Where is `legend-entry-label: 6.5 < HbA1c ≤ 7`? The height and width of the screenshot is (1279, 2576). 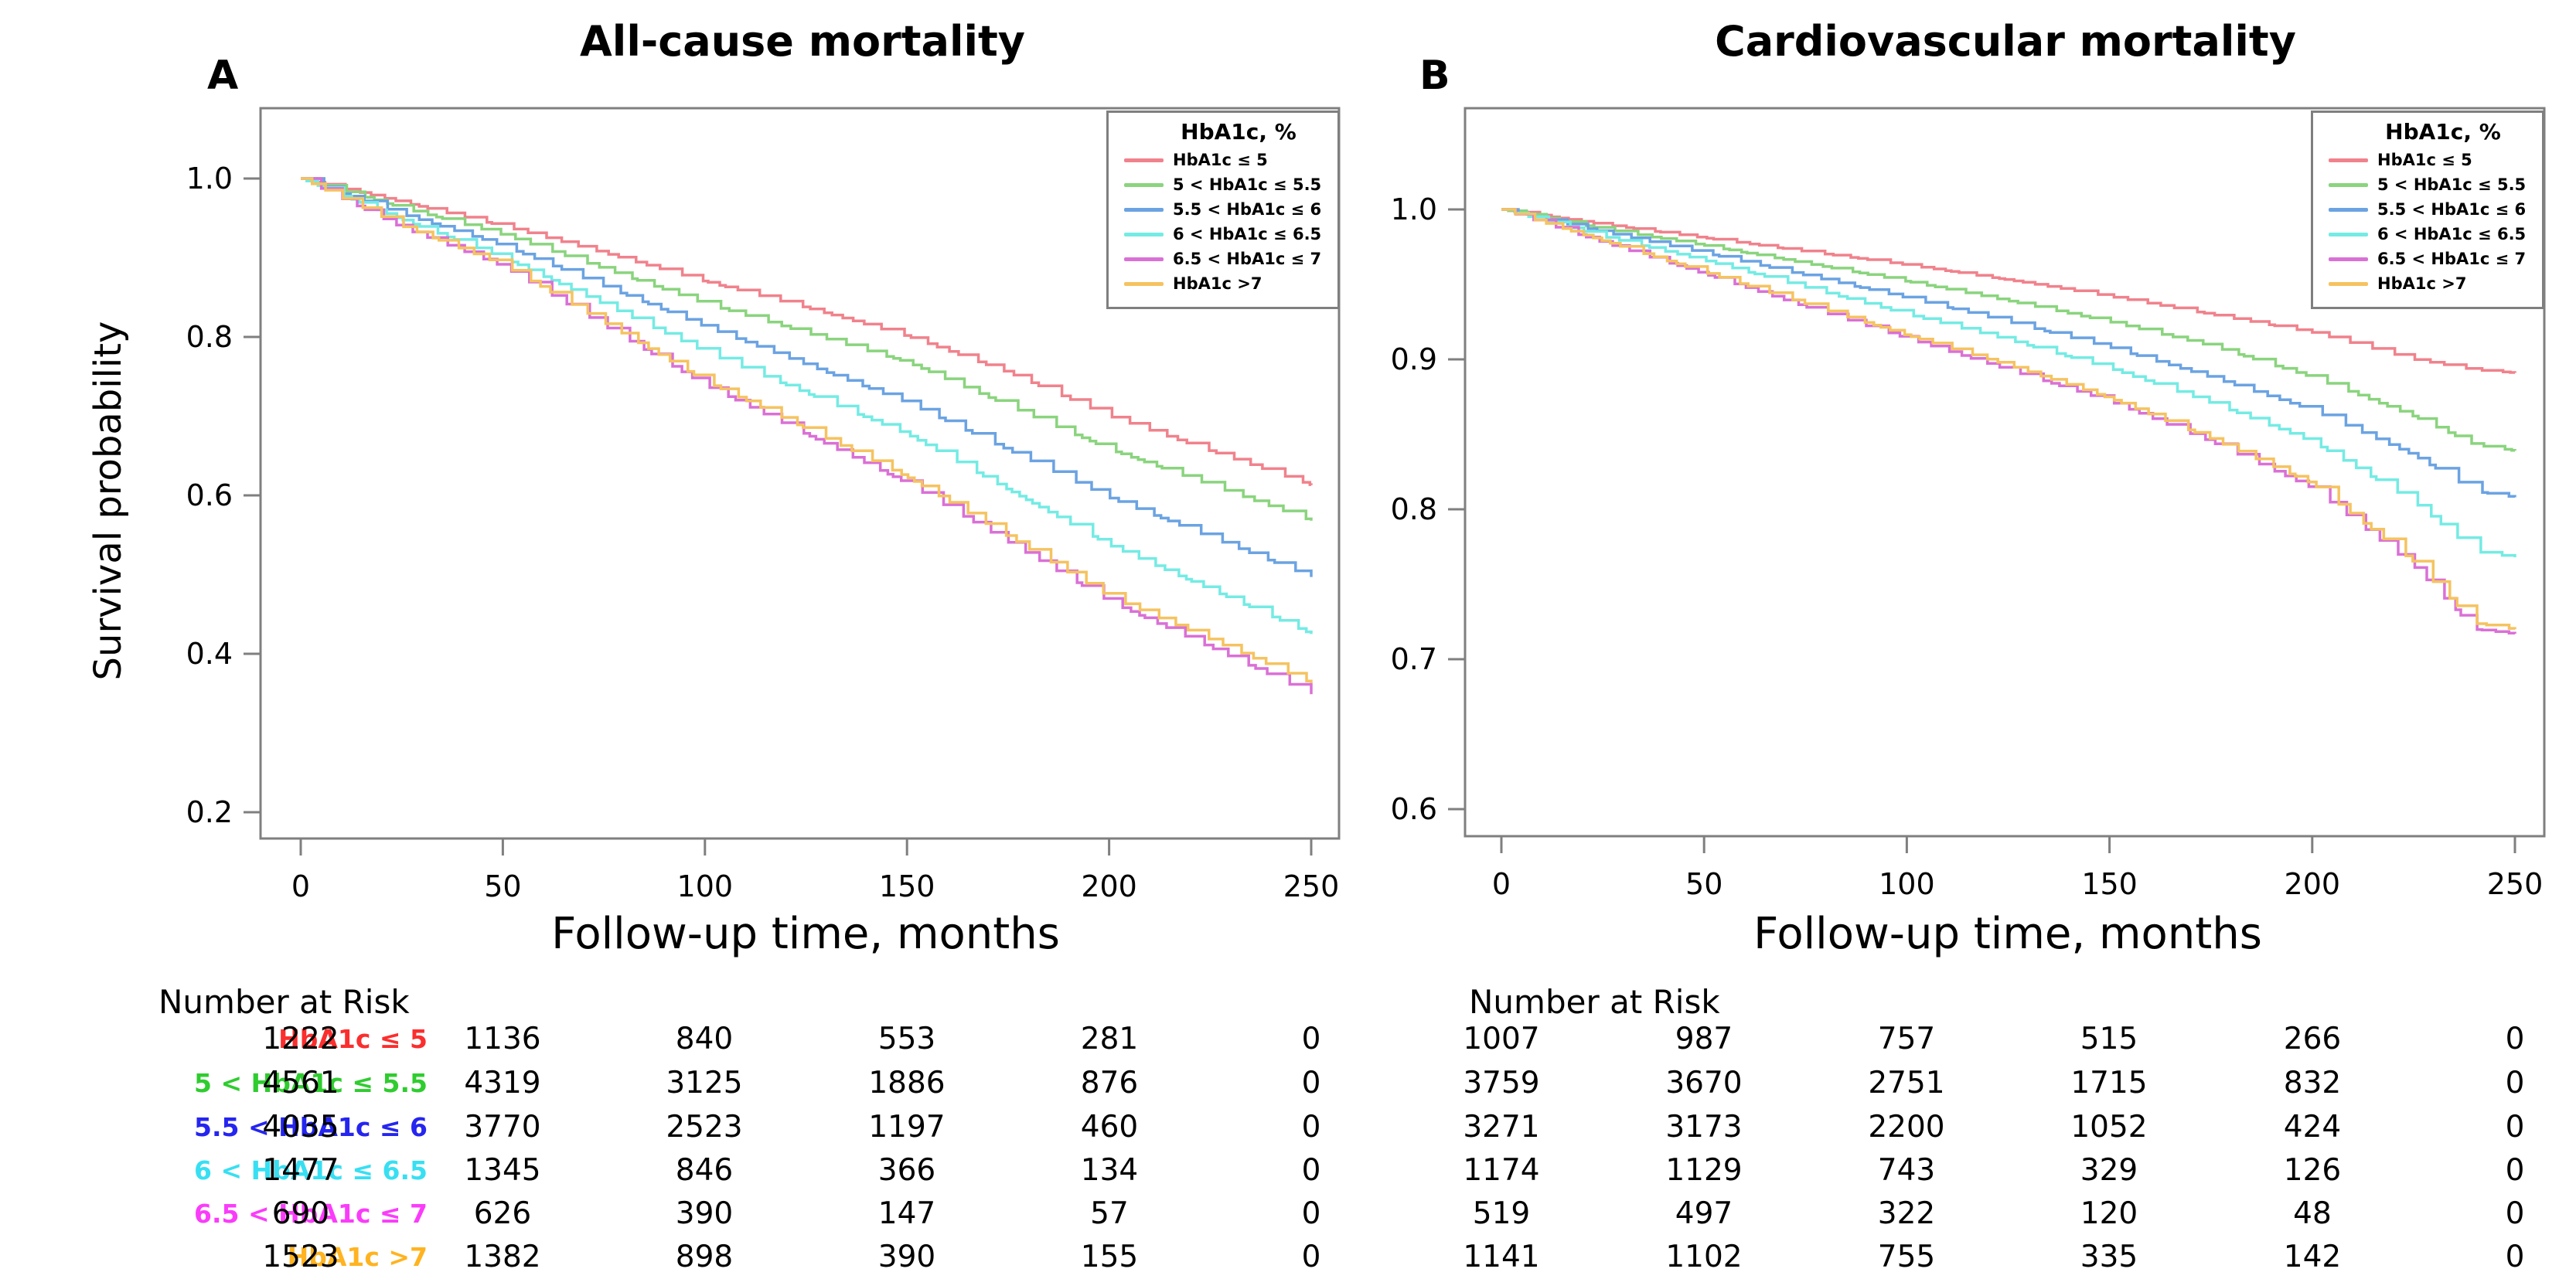
legend-entry-label: 6.5 < HbA1c ≤ 7 is located at coordinates (1247, 259).